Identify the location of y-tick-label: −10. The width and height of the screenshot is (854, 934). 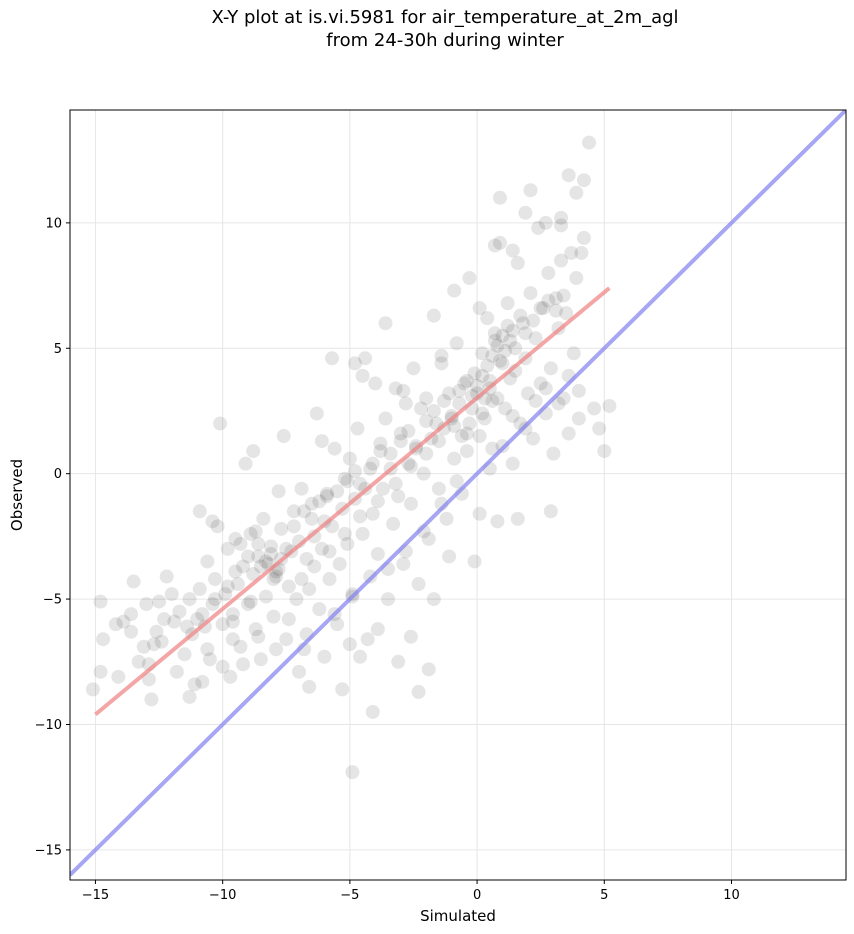
(48, 725).